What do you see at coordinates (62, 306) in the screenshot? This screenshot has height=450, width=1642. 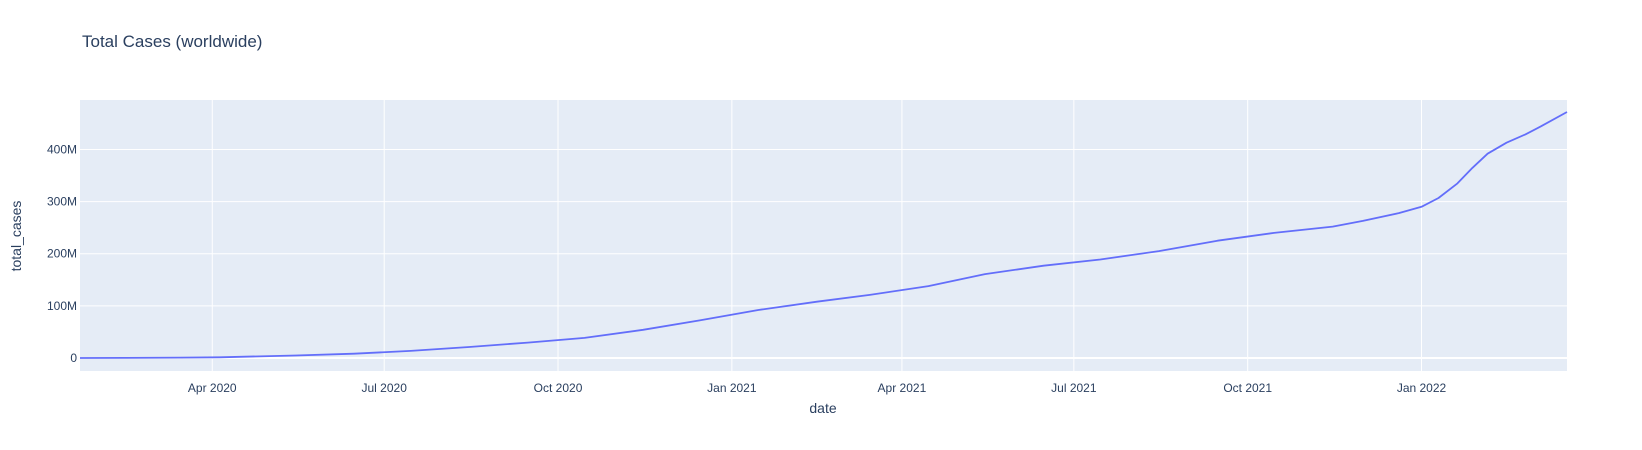 I see `y-tick-label: 100M` at bounding box center [62, 306].